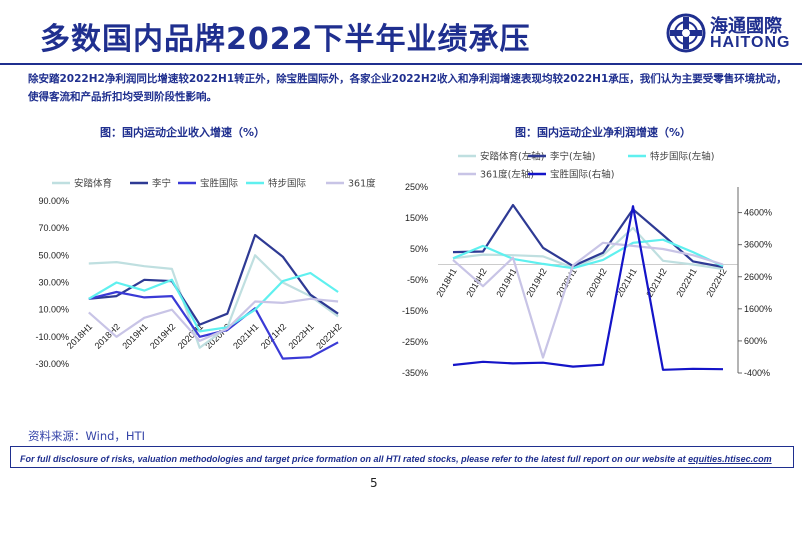 Image resolution: width=802 pixels, height=554 pixels. What do you see at coordinates (53, 201) in the screenshot?
I see `chart1-y-tick: 90.00%` at bounding box center [53, 201].